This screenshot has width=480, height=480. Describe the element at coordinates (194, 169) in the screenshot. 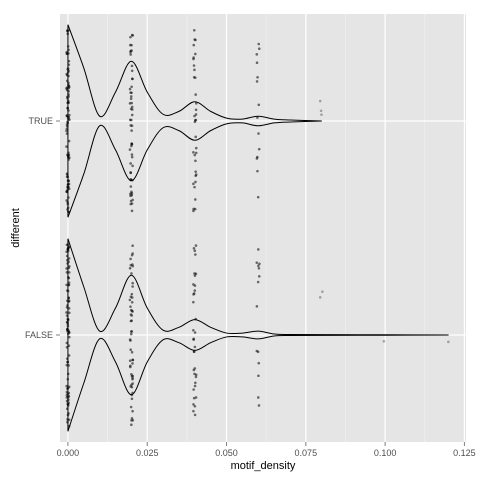

I see `violin-lower-outline` at that location.